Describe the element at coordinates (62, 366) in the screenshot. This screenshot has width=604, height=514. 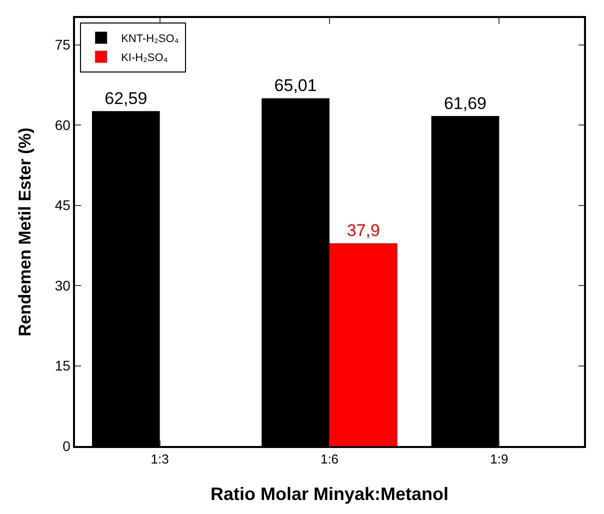
I see `y-tick-label: 15` at that location.